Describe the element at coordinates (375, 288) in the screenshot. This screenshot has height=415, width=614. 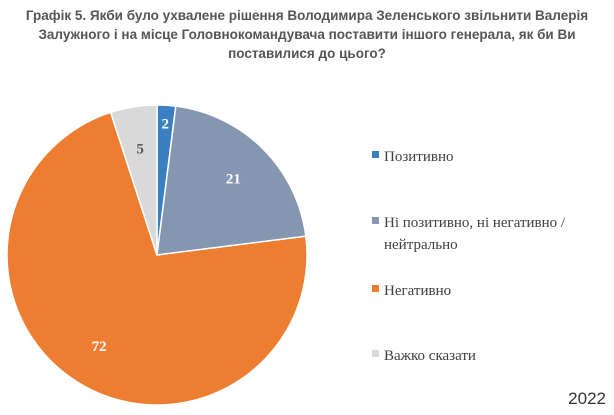
I see `legend-swatch-negative` at that location.